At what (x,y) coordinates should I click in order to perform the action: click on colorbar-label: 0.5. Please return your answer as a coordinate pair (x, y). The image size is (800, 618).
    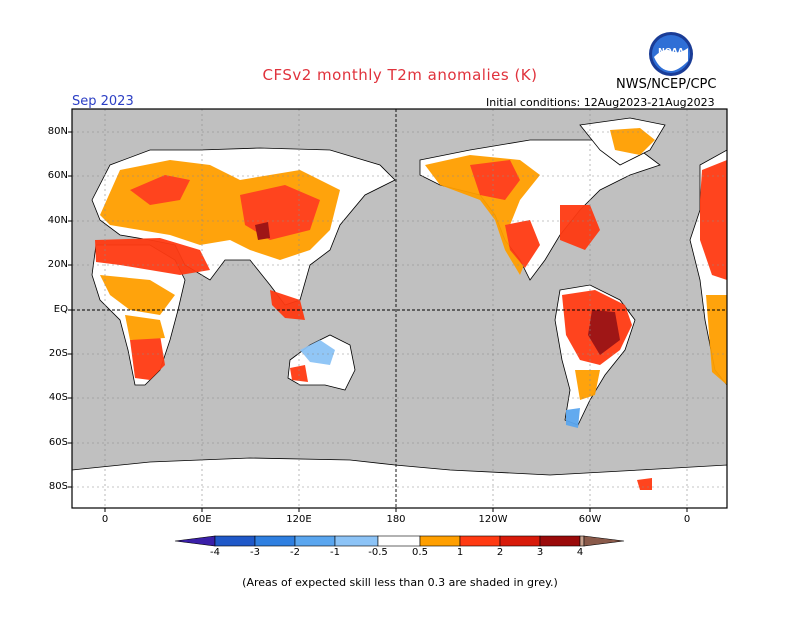
    Looking at the image, I should click on (420, 552).